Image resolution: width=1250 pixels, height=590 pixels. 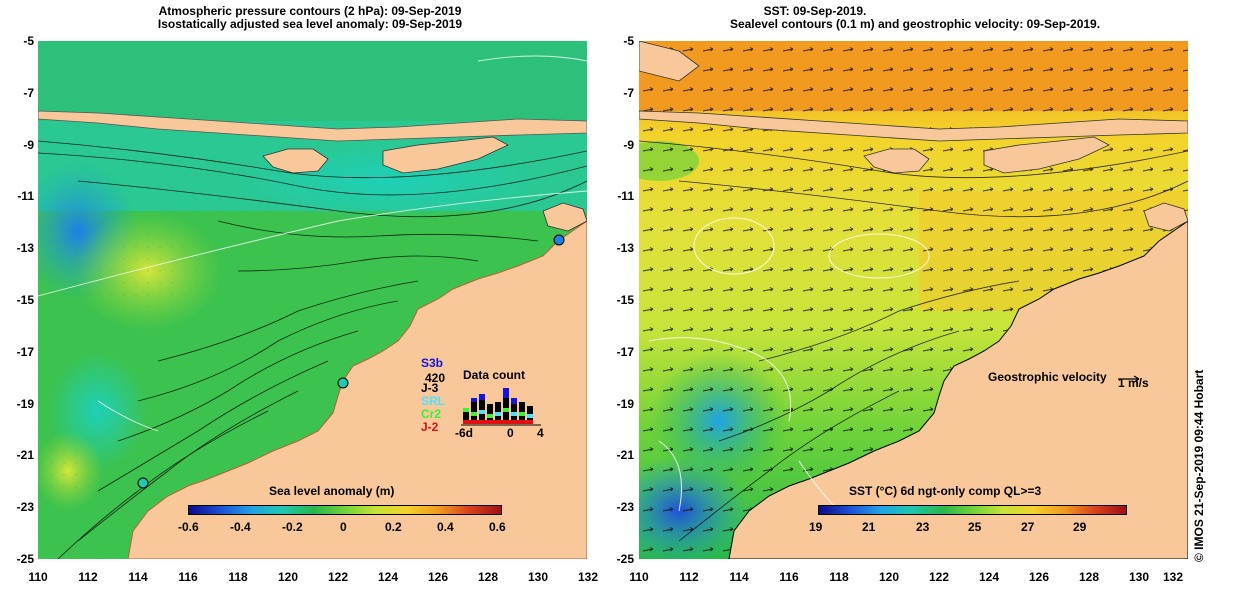 I want to click on satellite-label-srl: SRL, so click(x=433, y=401).